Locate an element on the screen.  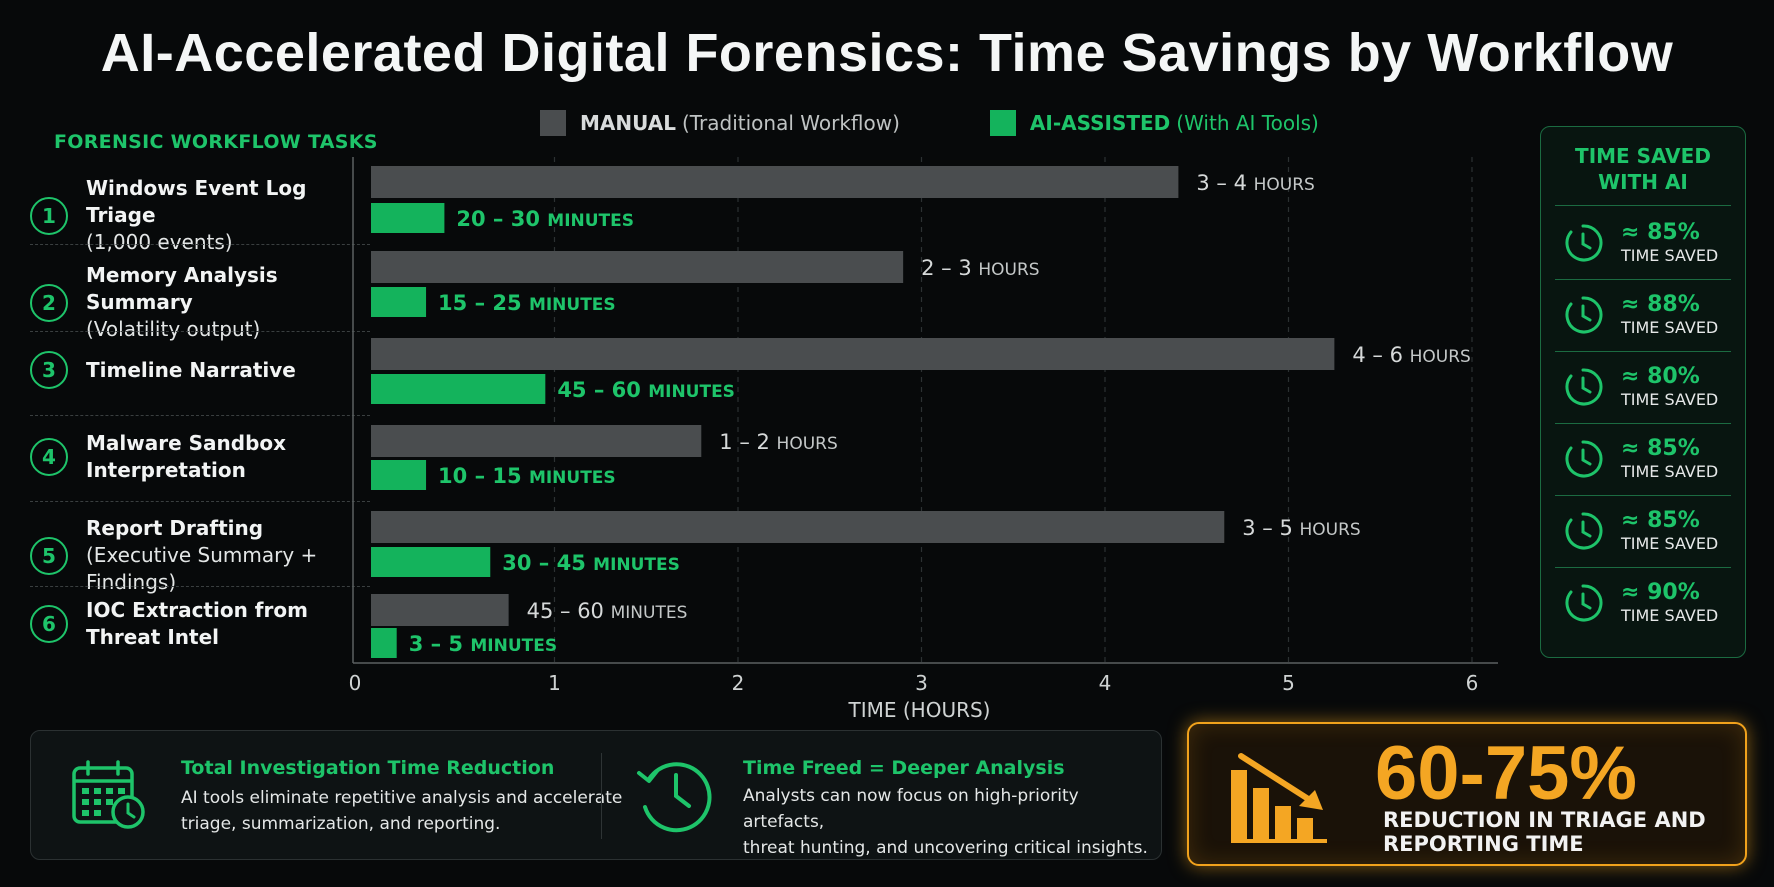
task-number-badge: 5 is located at coordinates (49, 555).